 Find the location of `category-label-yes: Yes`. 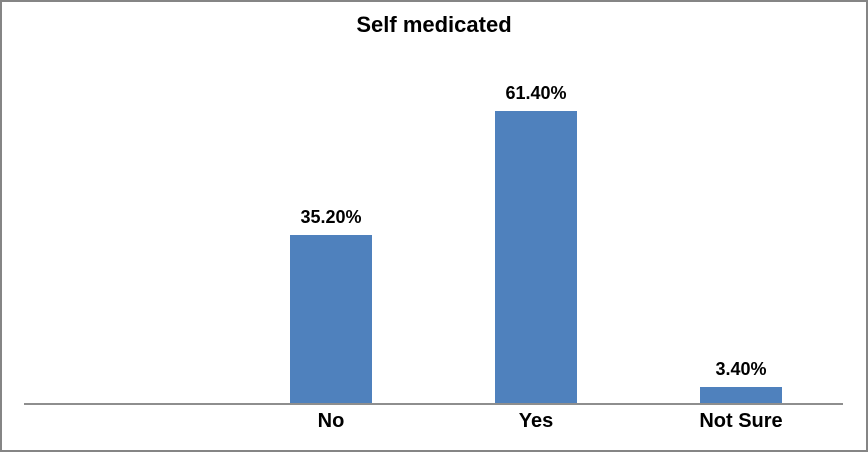

category-label-yes: Yes is located at coordinates (536, 421).